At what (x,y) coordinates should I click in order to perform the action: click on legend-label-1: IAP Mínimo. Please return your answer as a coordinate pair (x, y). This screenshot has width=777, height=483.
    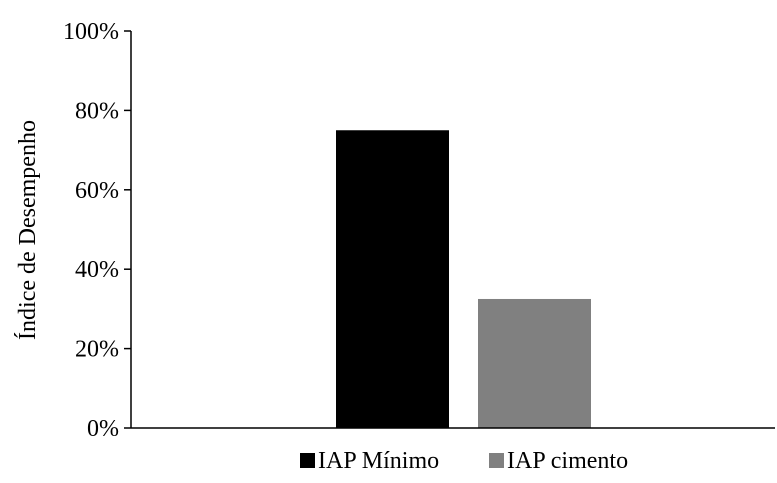
    Looking at the image, I should click on (378, 461).